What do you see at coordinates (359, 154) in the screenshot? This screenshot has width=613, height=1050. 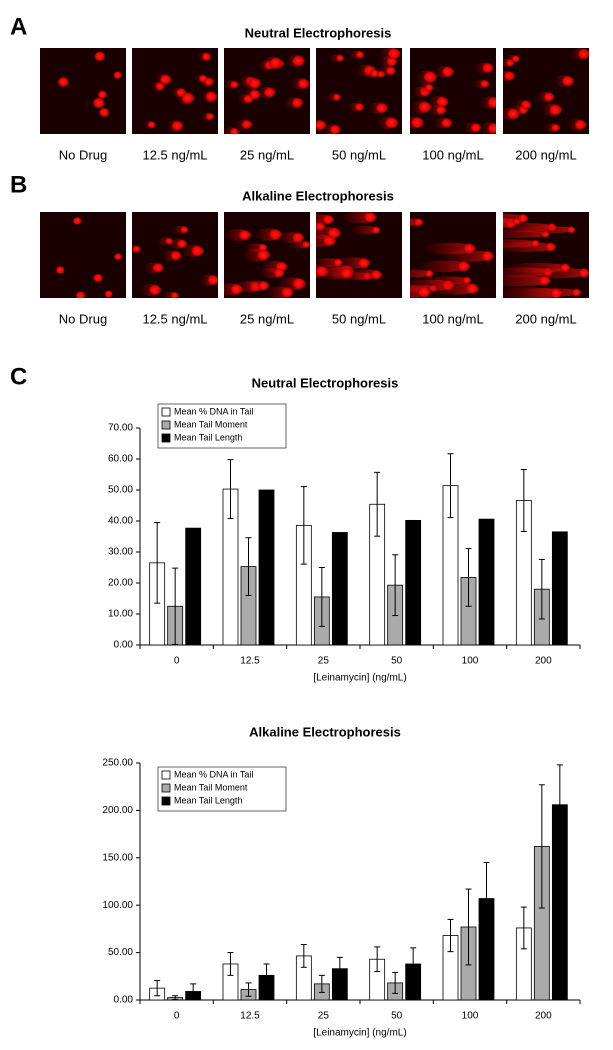 I see `image-caption: 50 ng/mL` at bounding box center [359, 154].